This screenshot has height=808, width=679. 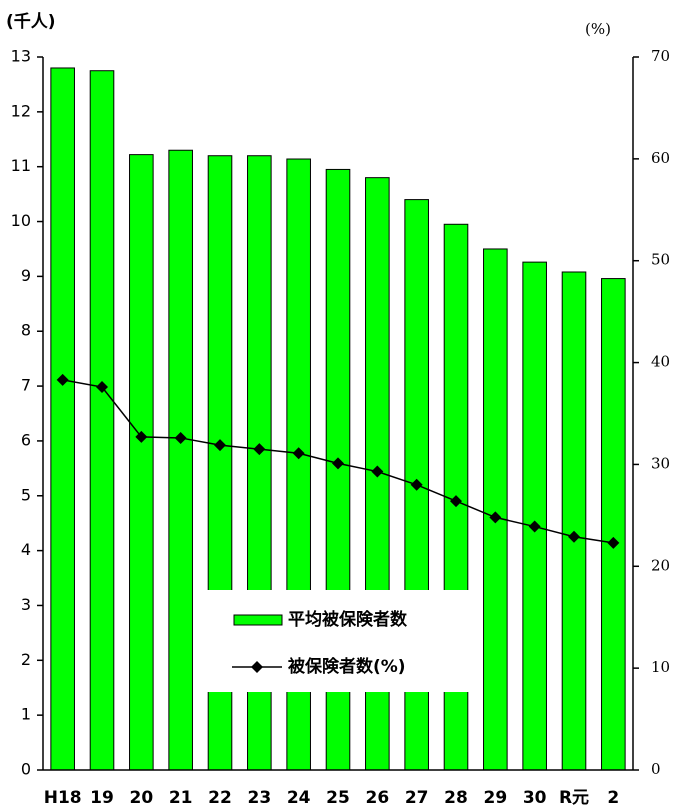 What do you see at coordinates (26, 330) in the screenshot?
I see `y-tick-label: 8` at bounding box center [26, 330].